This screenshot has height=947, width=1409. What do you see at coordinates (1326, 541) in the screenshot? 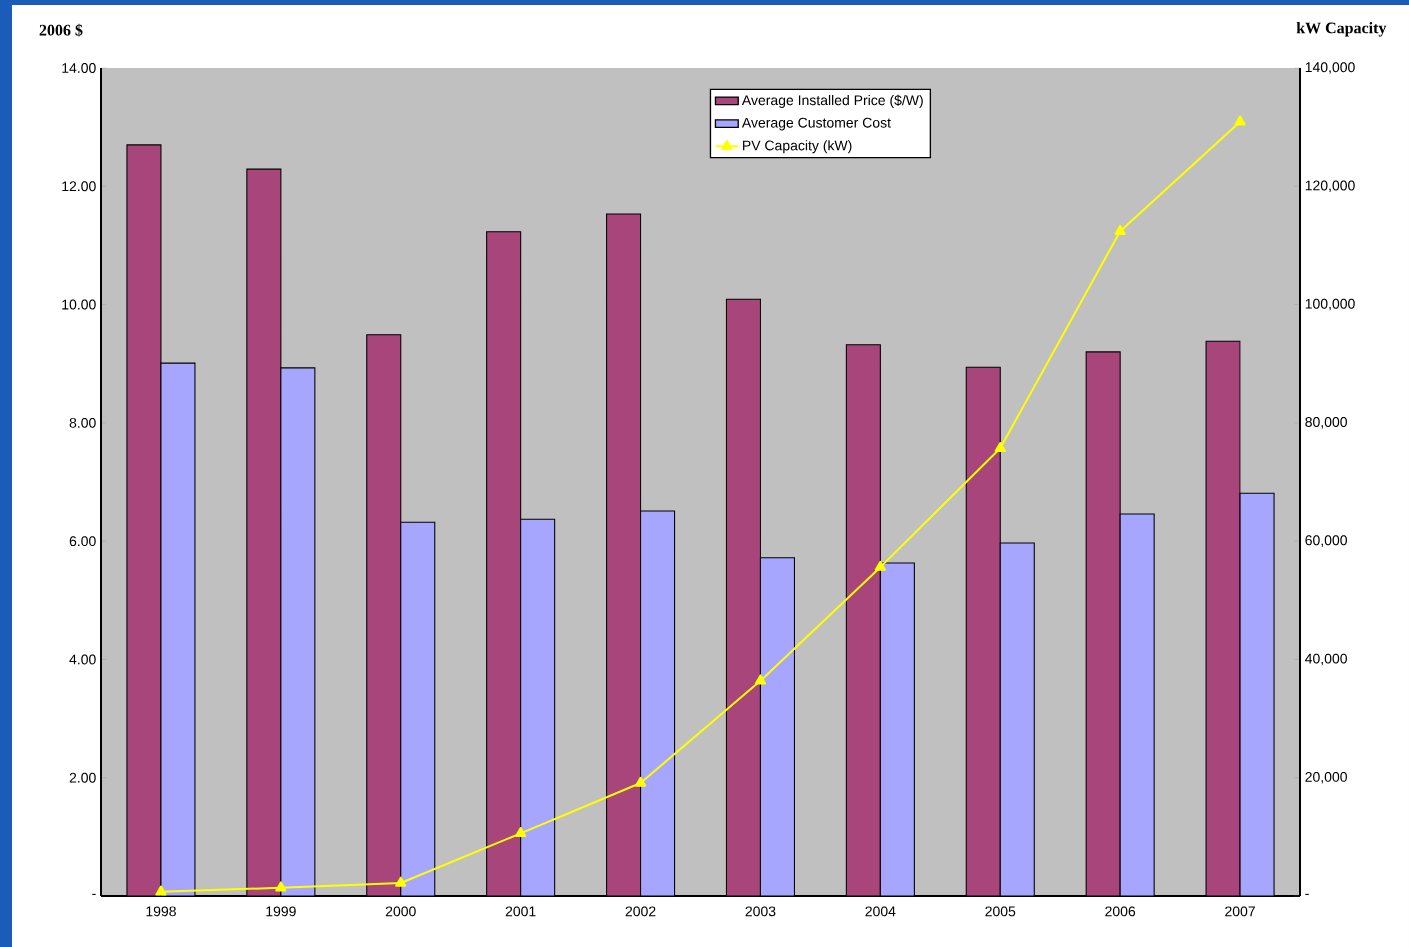
I see `y2-tick-label: 60,000` at bounding box center [1326, 541].